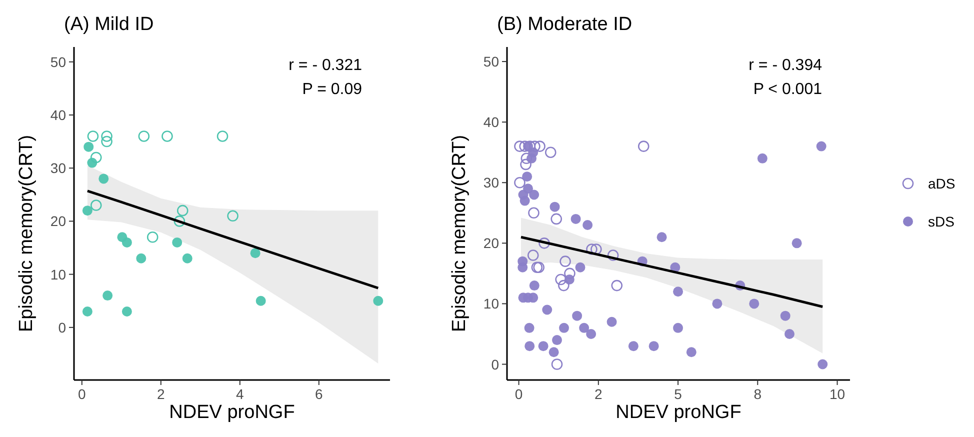 This screenshot has width=974, height=437. I want to click on x-tick-label: 5, so click(678, 394).